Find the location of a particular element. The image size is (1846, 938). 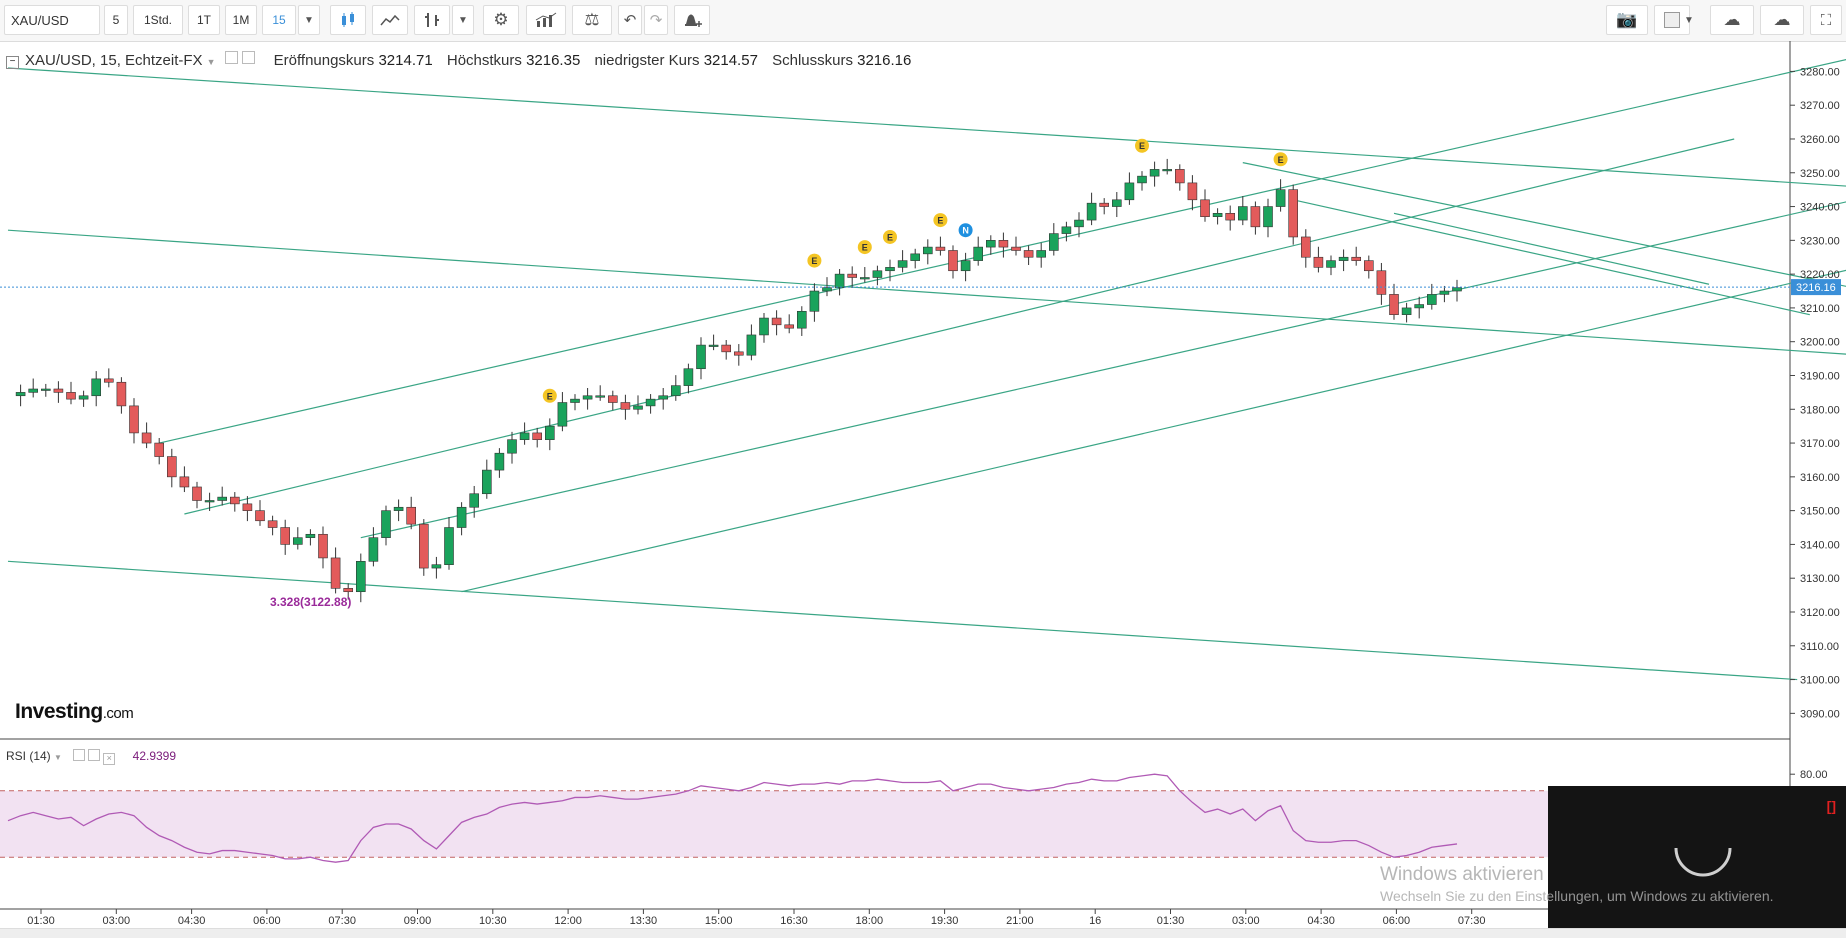

bars-button is located at coordinates (432, 20).